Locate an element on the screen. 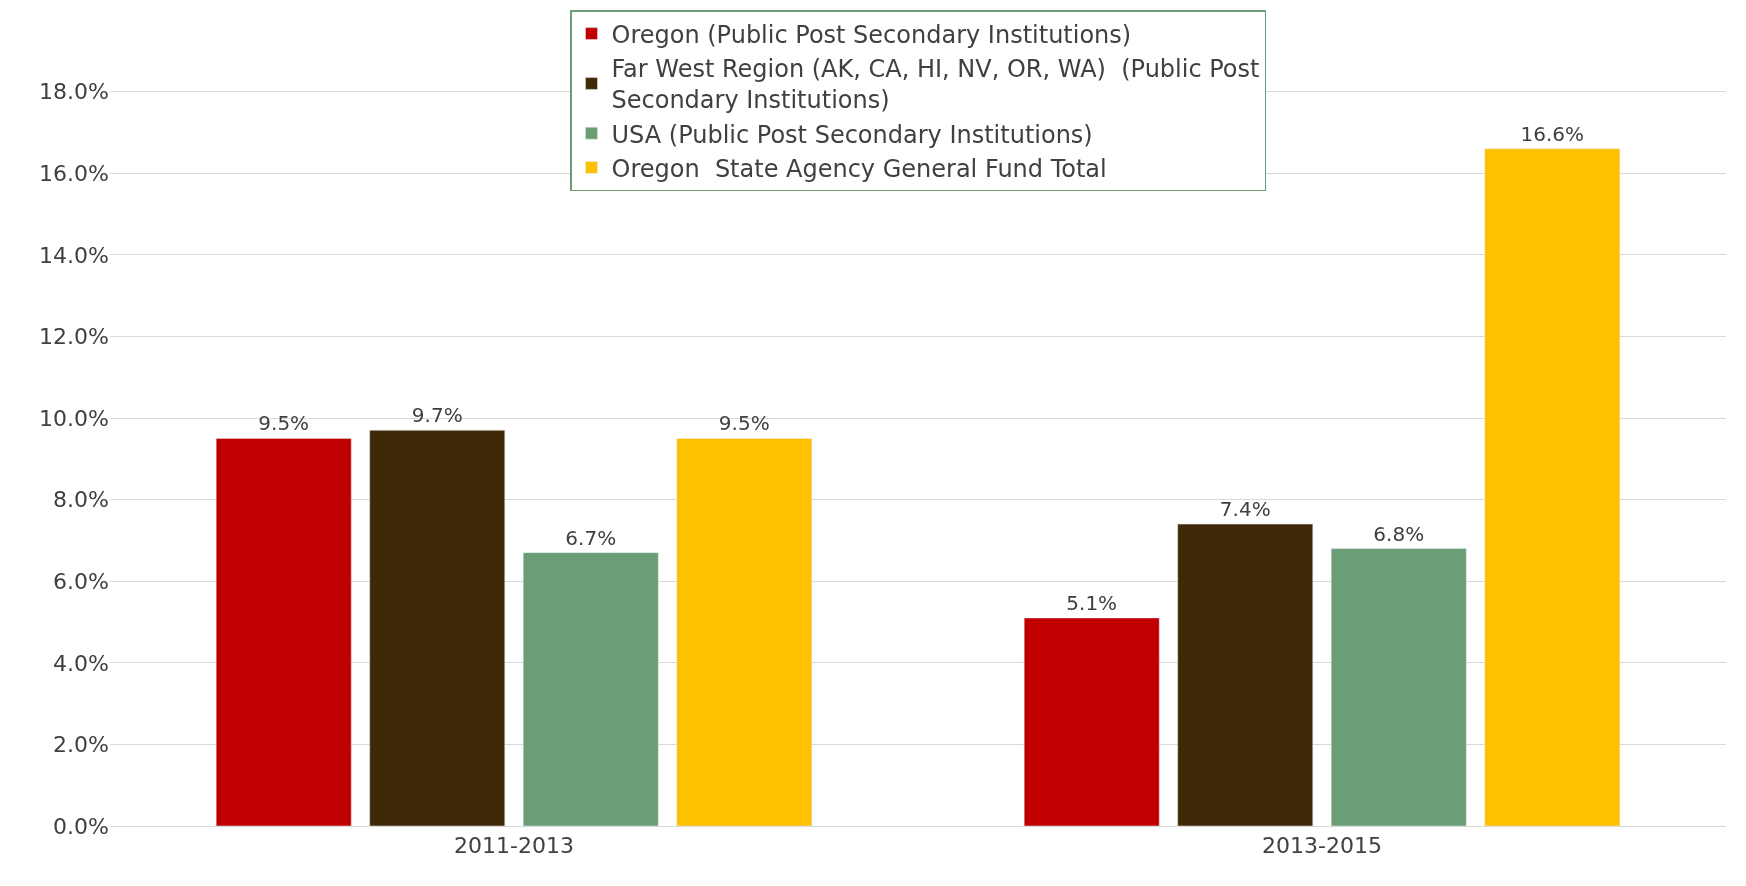 The image size is (1746, 886). y-tick-label: 10.0% is located at coordinates (74, 418).